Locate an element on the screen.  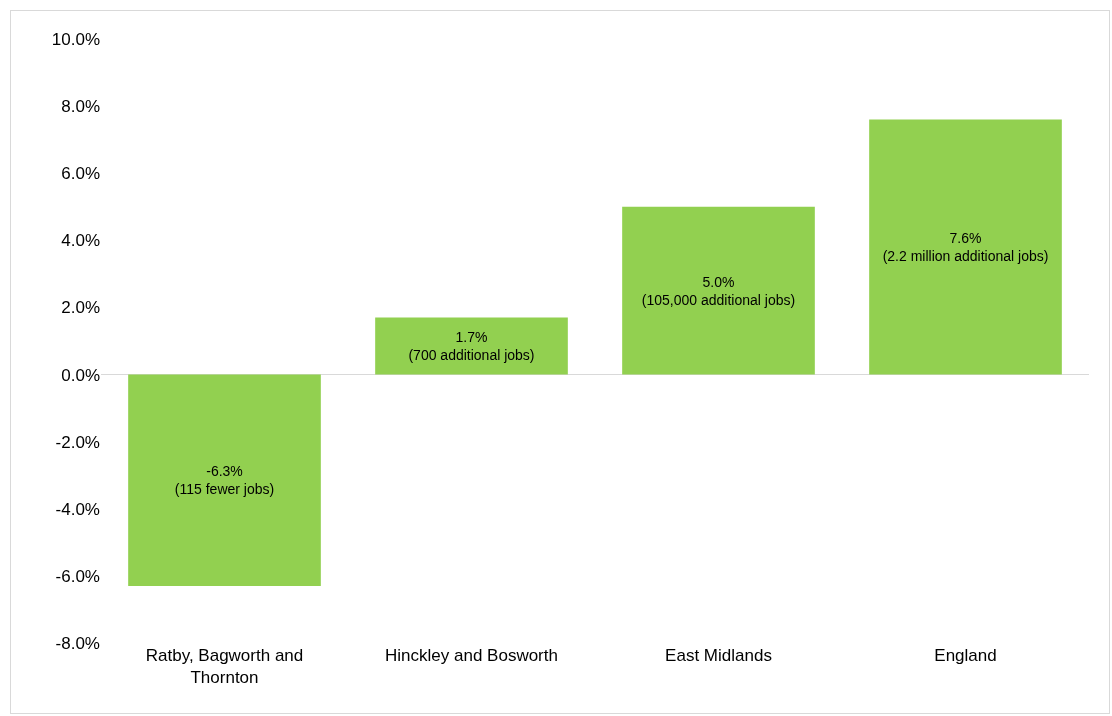
data-label: -6.3% (115 fewer jobs) is located at coordinates (224, 480).